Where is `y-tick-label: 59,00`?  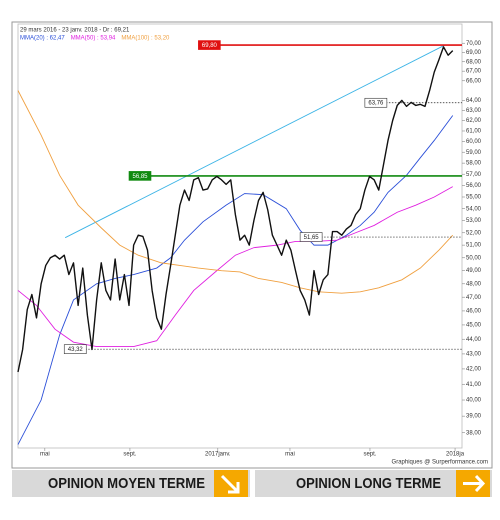 y-tick-label: 59,00 is located at coordinates (474, 153).